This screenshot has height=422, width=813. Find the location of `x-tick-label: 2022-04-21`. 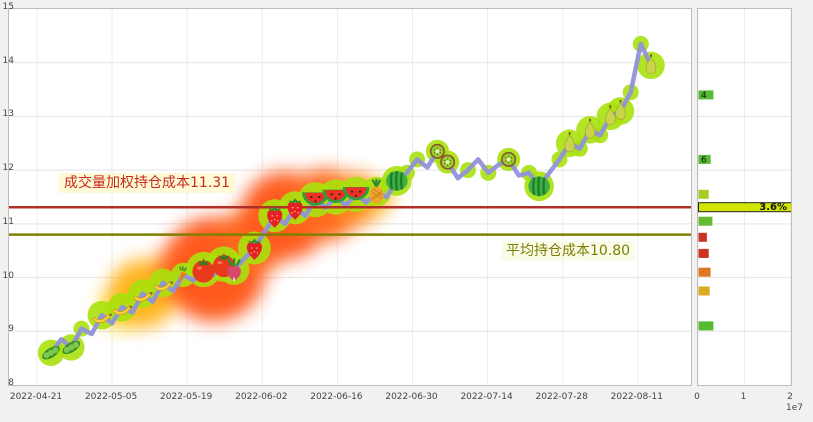

x-tick-label: 2022-04-21 is located at coordinates (36, 397).